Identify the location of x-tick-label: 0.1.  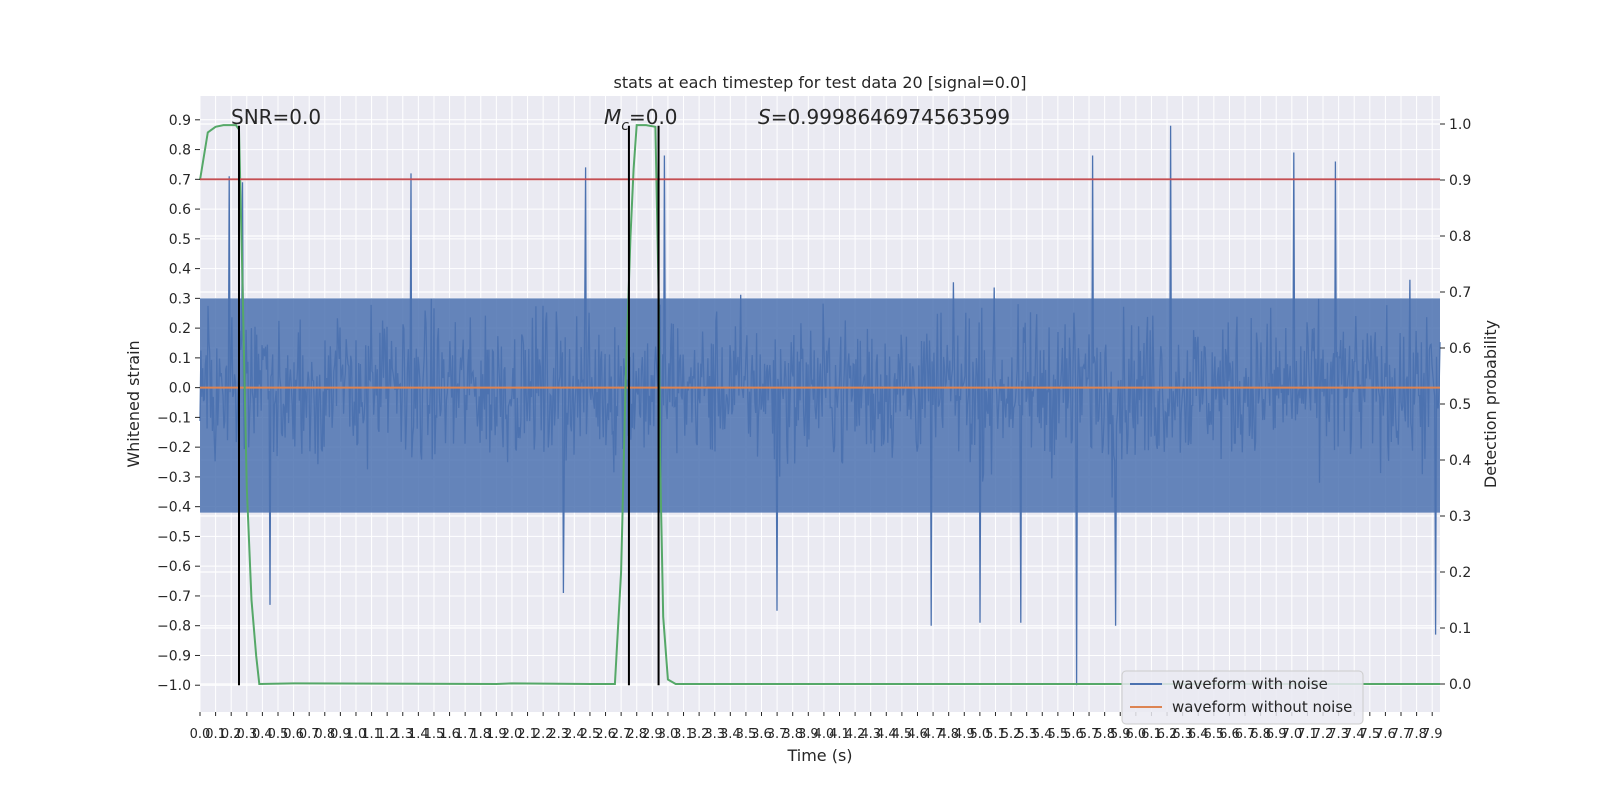
(215, 734).